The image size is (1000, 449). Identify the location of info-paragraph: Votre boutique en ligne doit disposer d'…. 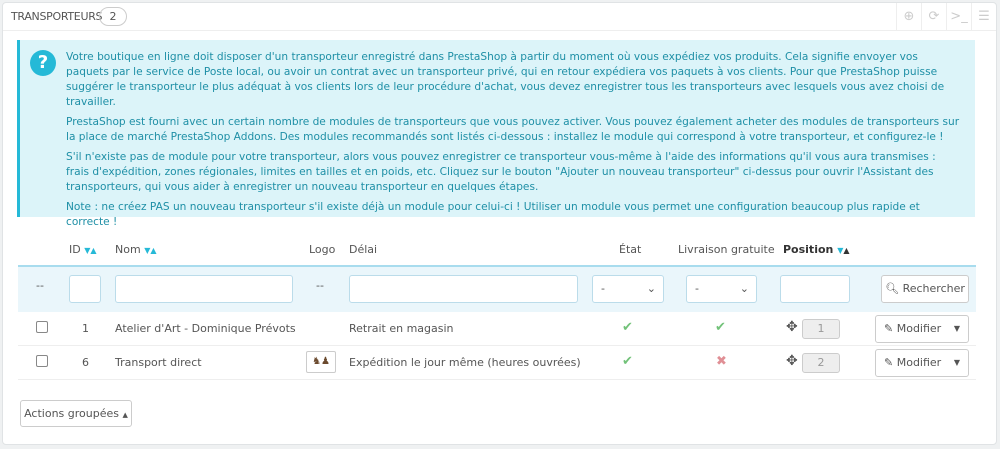
(505, 79).